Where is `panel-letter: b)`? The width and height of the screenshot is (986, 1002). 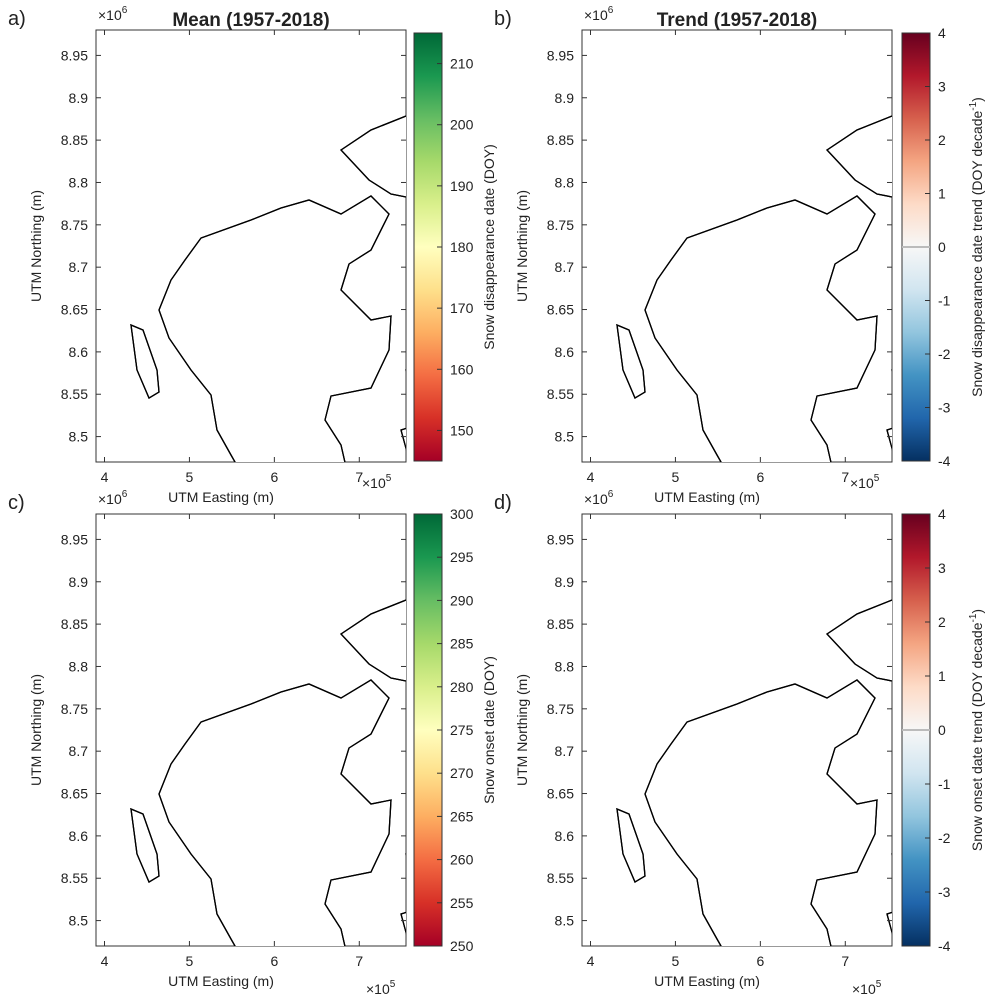 panel-letter: b) is located at coordinates (503, 19).